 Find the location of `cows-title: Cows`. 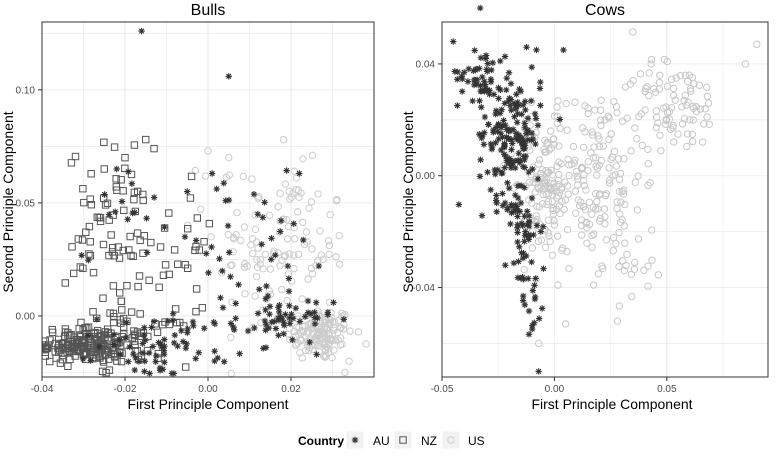

cows-title: Cows is located at coordinates (605, 10).